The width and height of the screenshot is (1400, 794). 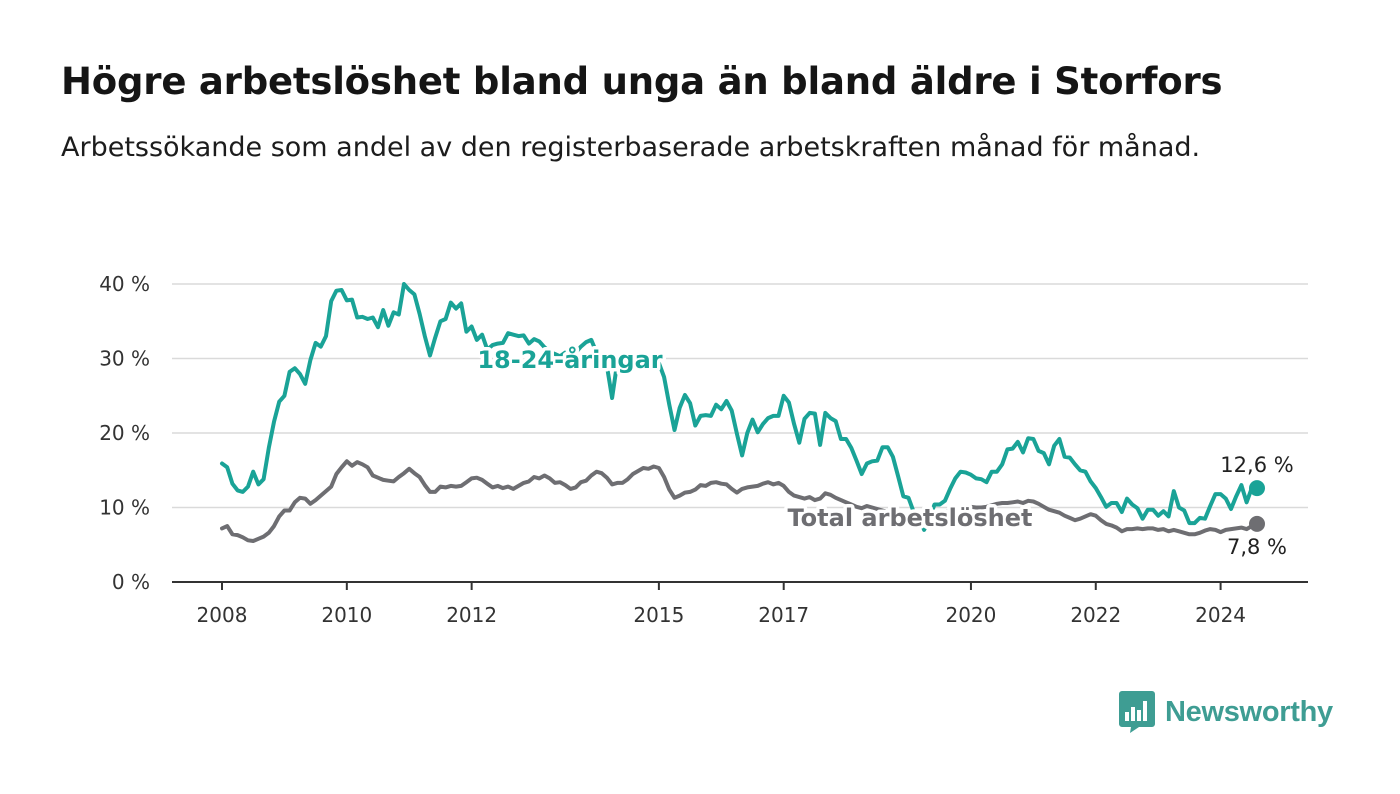 I want to click on series-label: 18-24-åringar, so click(x=569, y=359).